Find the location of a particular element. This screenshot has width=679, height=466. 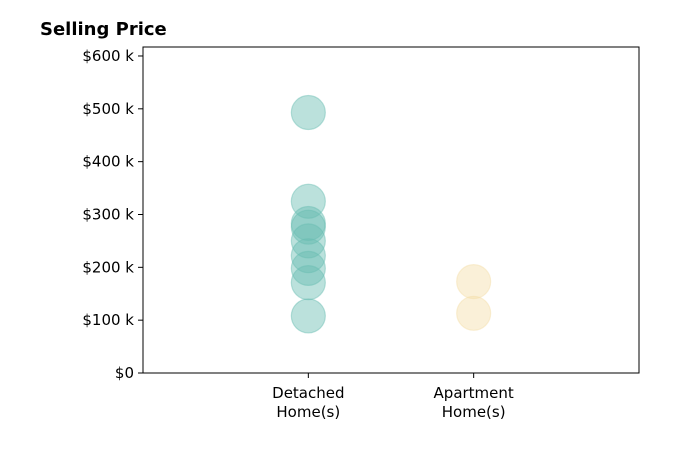

x-axis: Detached Home(s) Apartment Home(s) is located at coordinates (393, 397).